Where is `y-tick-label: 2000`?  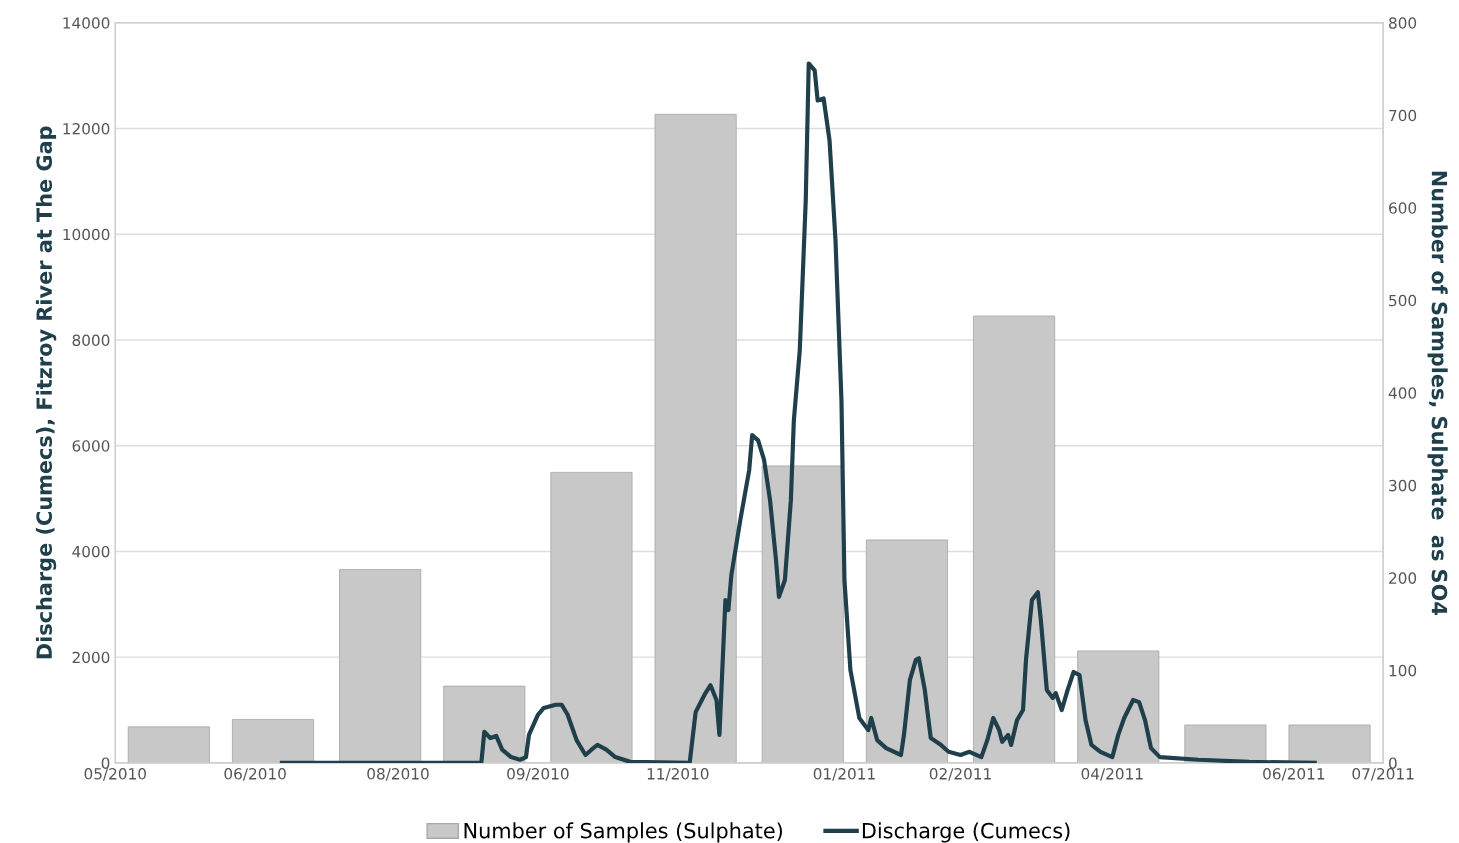 y-tick-label: 2000 is located at coordinates (91, 657).